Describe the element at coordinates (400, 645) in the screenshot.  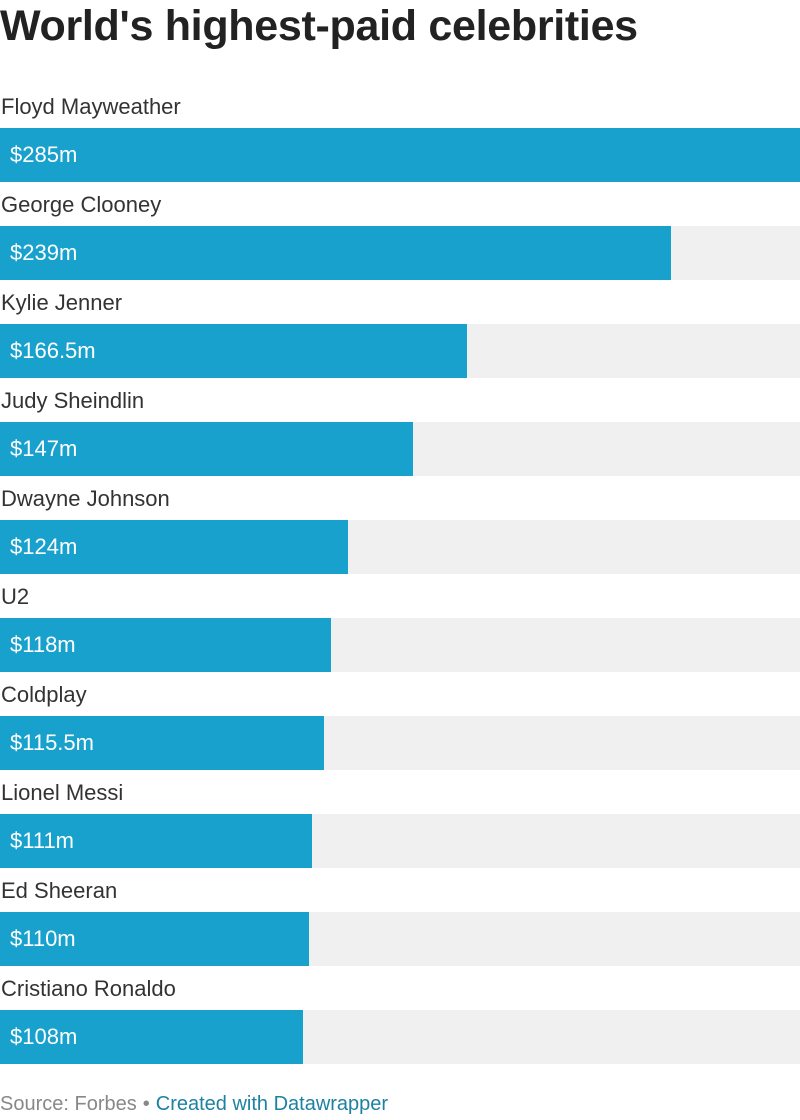
I see `bar-track: $118m` at that location.